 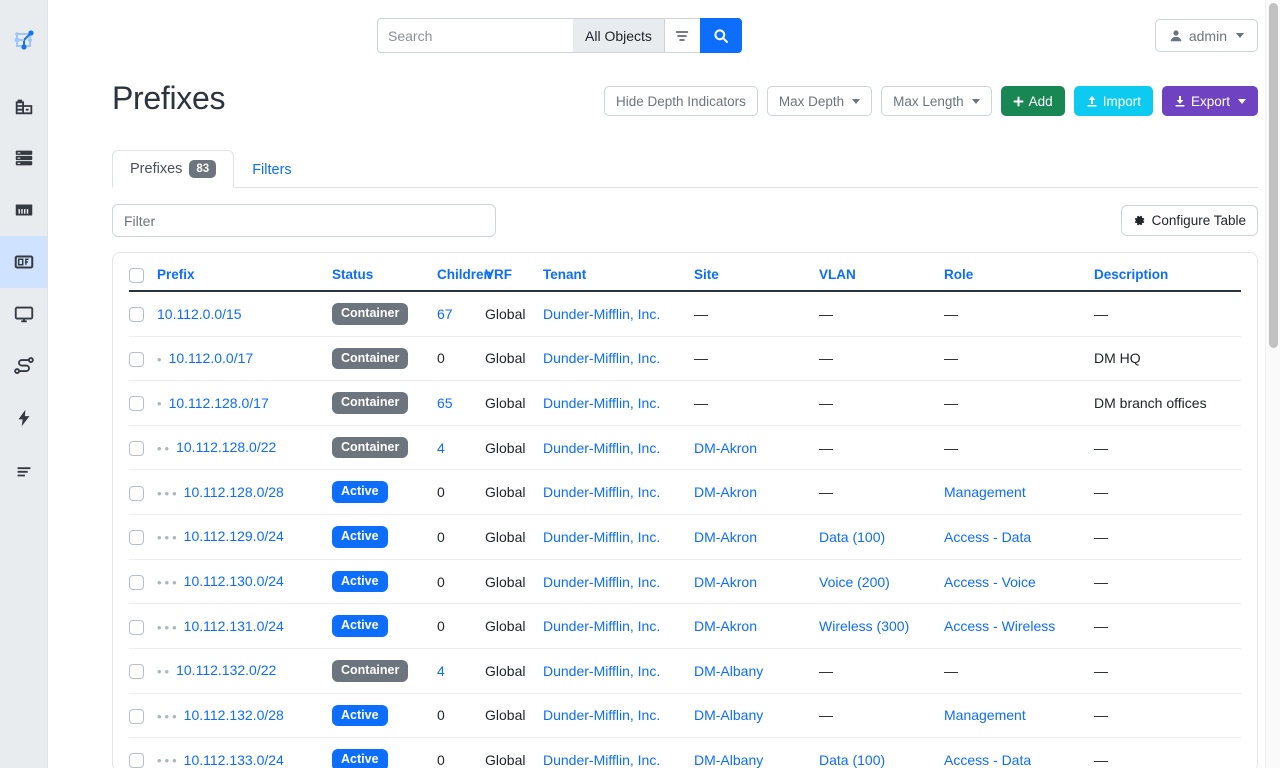 I want to click on column-header-description: Description, so click(x=1167, y=272).